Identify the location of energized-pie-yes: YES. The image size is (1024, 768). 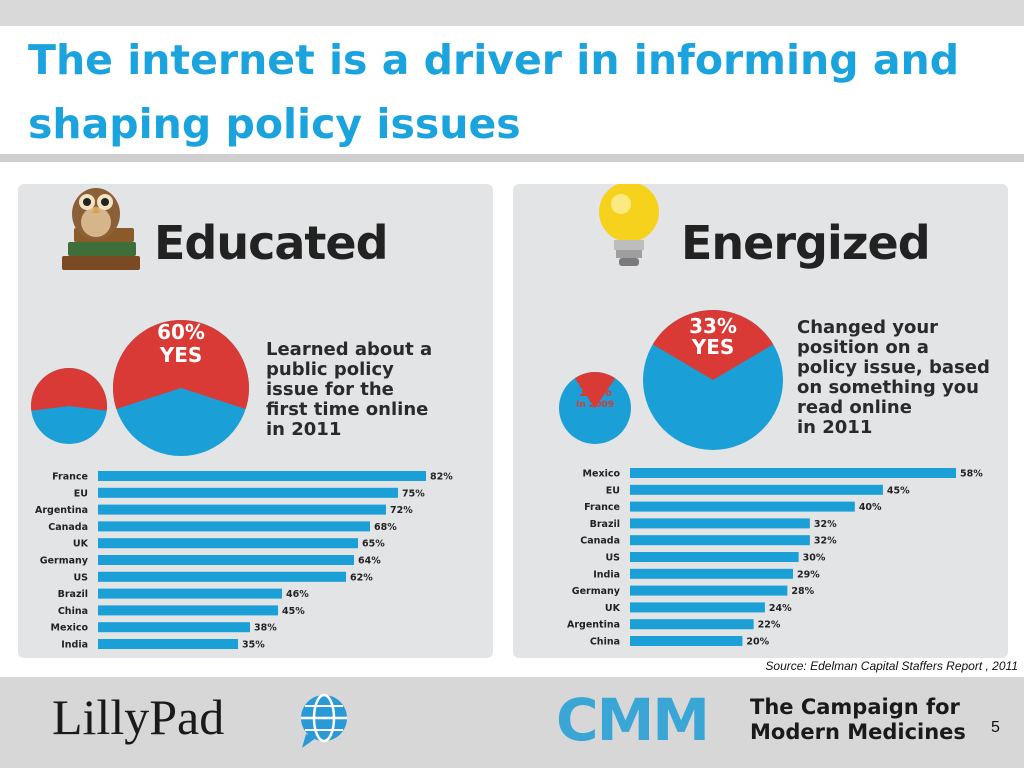
(713, 347).